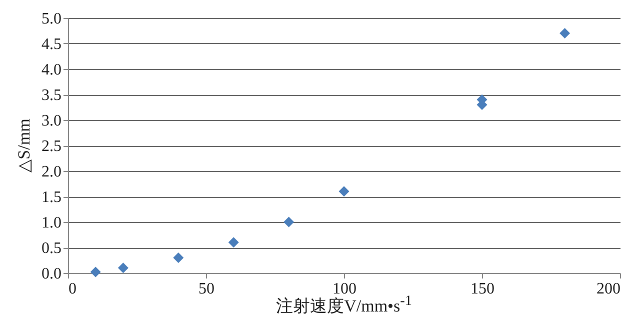 This screenshot has height=331, width=640. Describe the element at coordinates (52, 121) in the screenshot. I see `y-tick-label: 3.0` at that location.